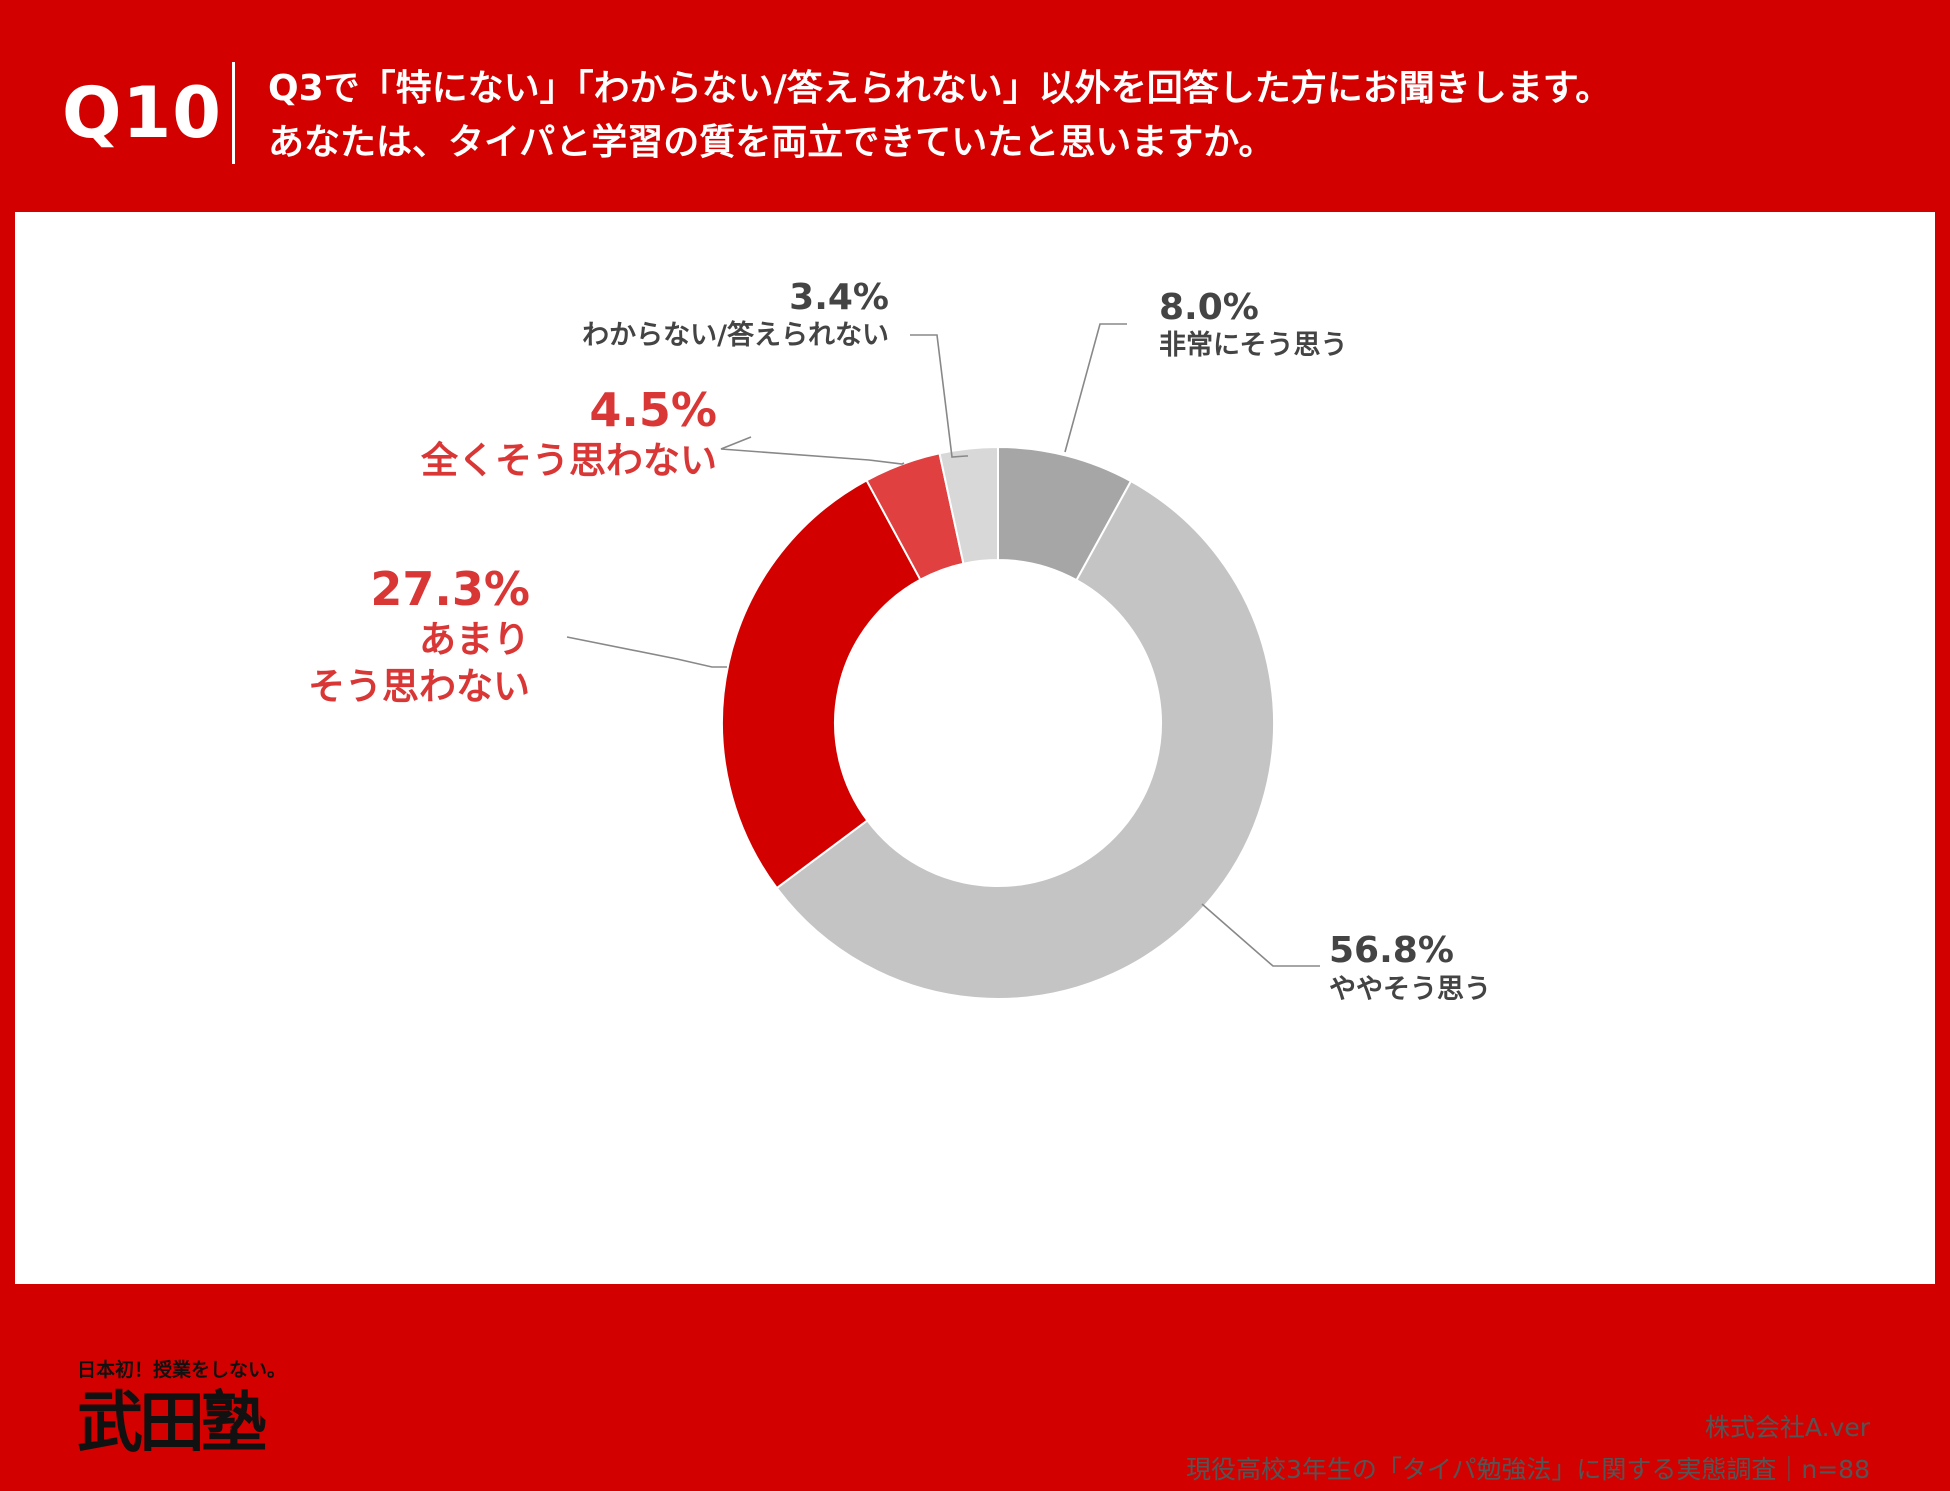 This screenshot has height=1491, width=1950. What do you see at coordinates (450, 589) in the screenshot?
I see `slice-value-not-really: 27.3%` at bounding box center [450, 589].